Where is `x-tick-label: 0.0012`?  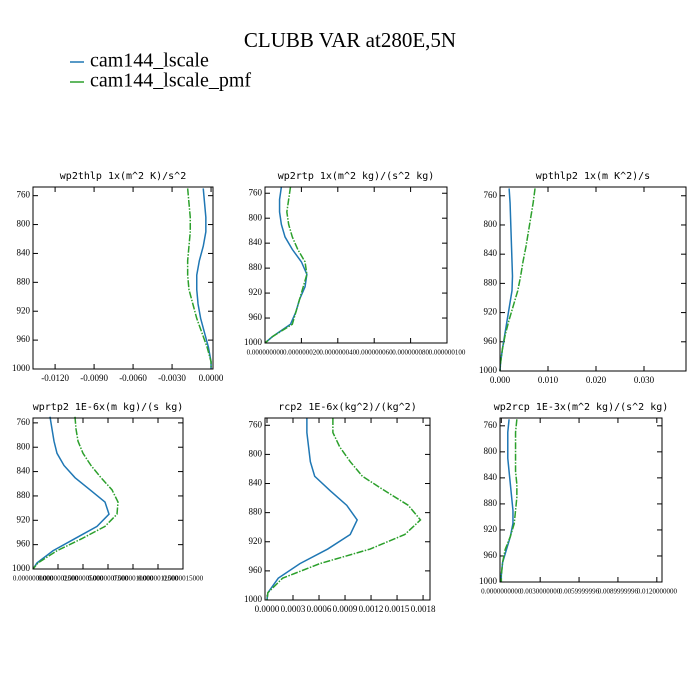
x-tick-label: 0.0012 is located at coordinates (371, 609).